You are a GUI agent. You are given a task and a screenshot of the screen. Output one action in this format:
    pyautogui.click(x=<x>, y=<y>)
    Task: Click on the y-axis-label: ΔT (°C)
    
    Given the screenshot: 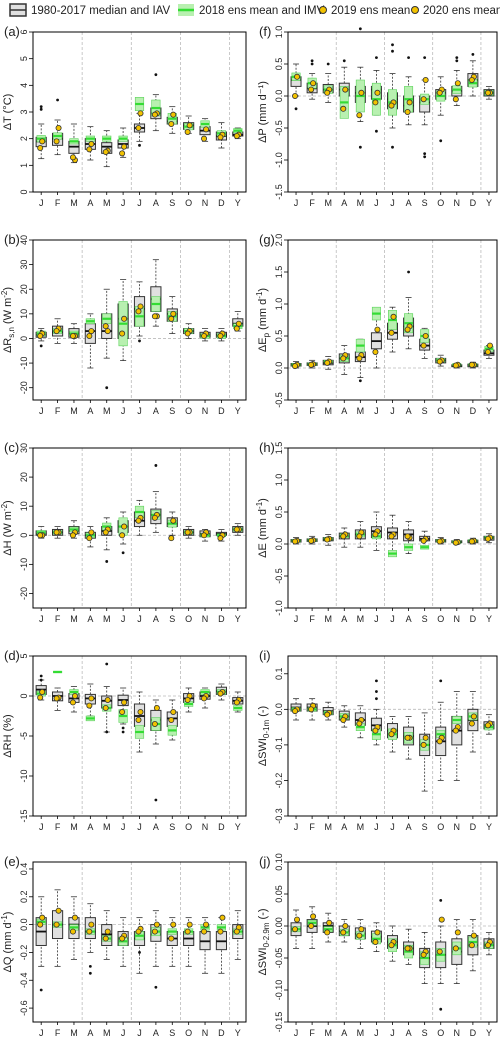 What is the action you would take?
    pyautogui.click(x=8, y=112)
    